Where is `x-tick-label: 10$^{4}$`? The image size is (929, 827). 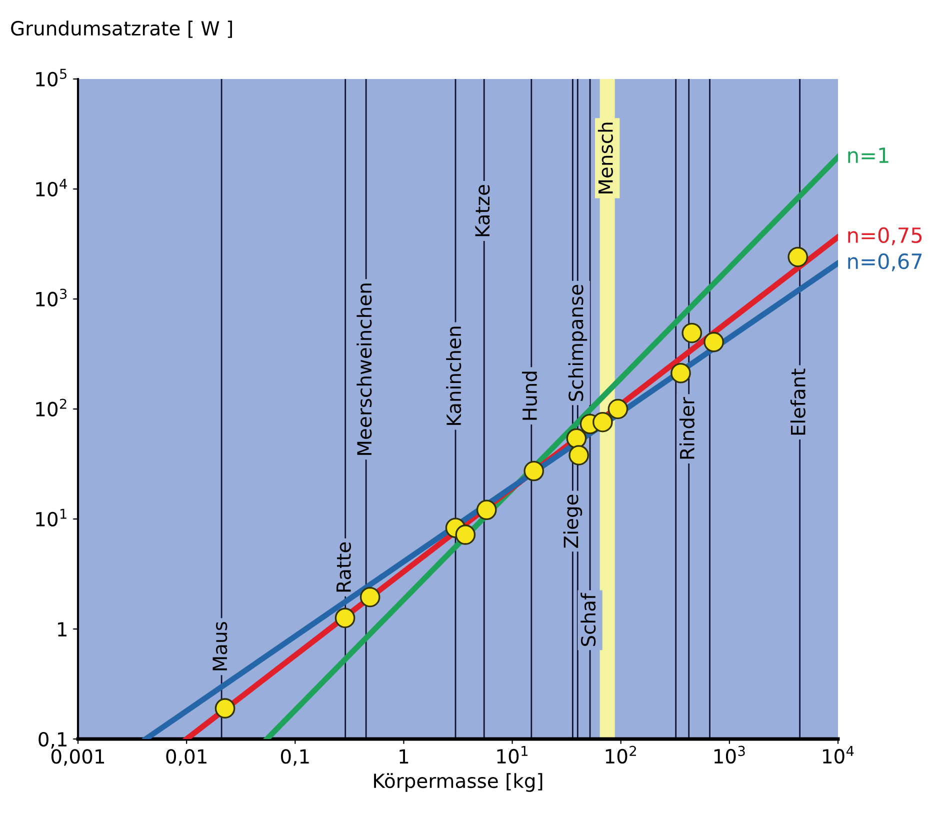
x-tick-label: 10$^{4}$ is located at coordinates (838, 755).